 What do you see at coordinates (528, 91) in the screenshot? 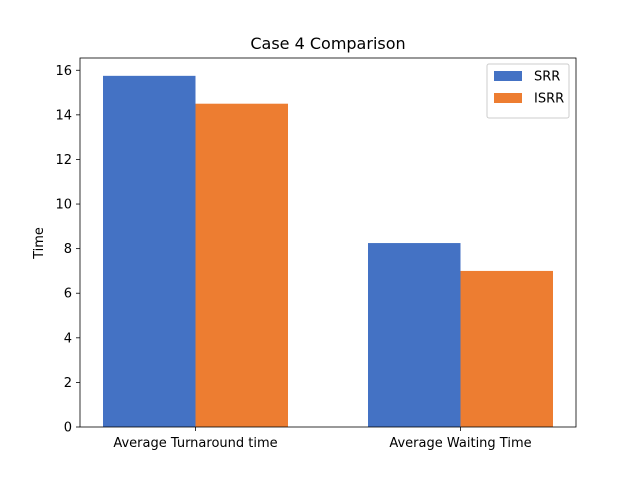
I see `legend: SRR ISRR` at bounding box center [528, 91].